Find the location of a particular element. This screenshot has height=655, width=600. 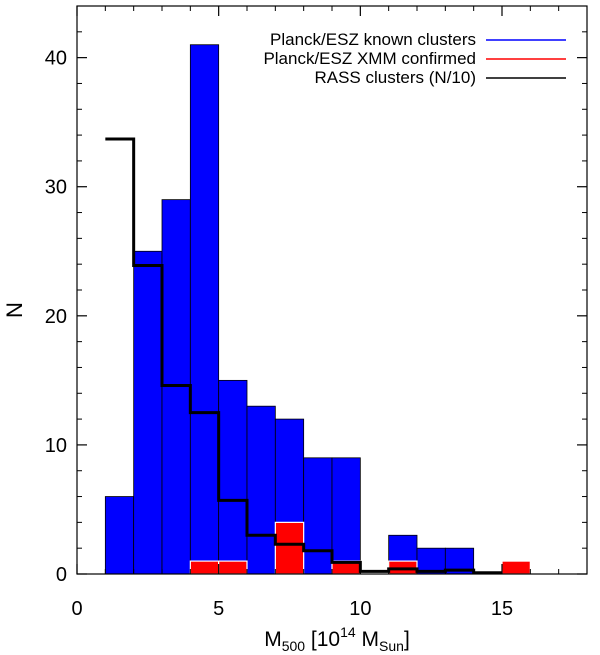

y-tick-label-1: 10 is located at coordinates (56, 446).